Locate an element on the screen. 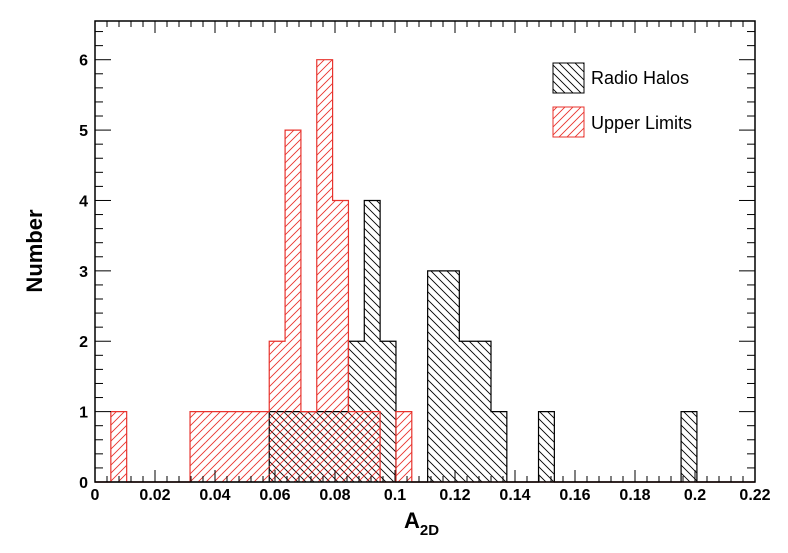  x-tick-label: 0.1 is located at coordinates (395, 495).